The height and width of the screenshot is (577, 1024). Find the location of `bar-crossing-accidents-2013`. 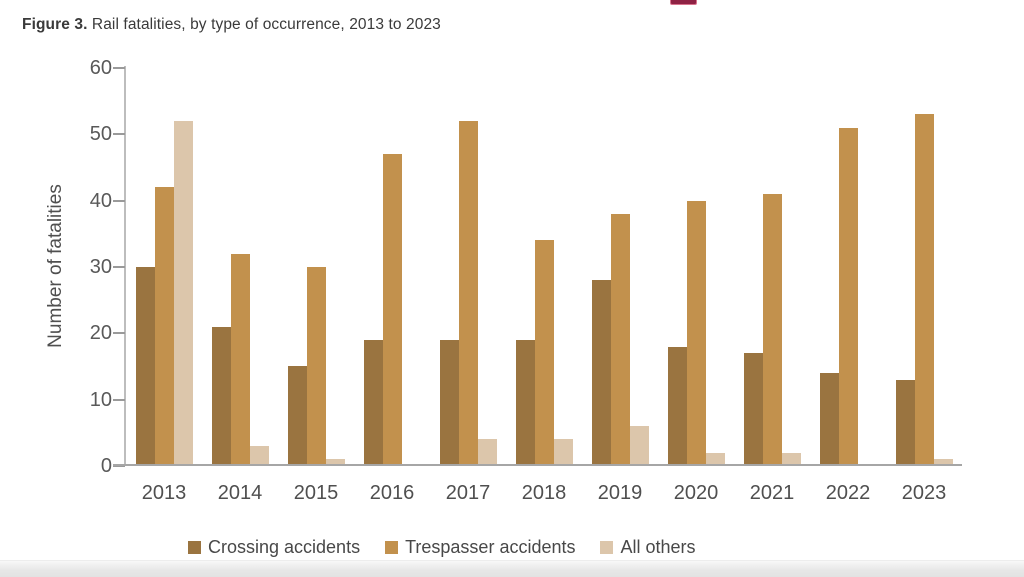

bar-crossing-accidents-2013 is located at coordinates (145, 366).